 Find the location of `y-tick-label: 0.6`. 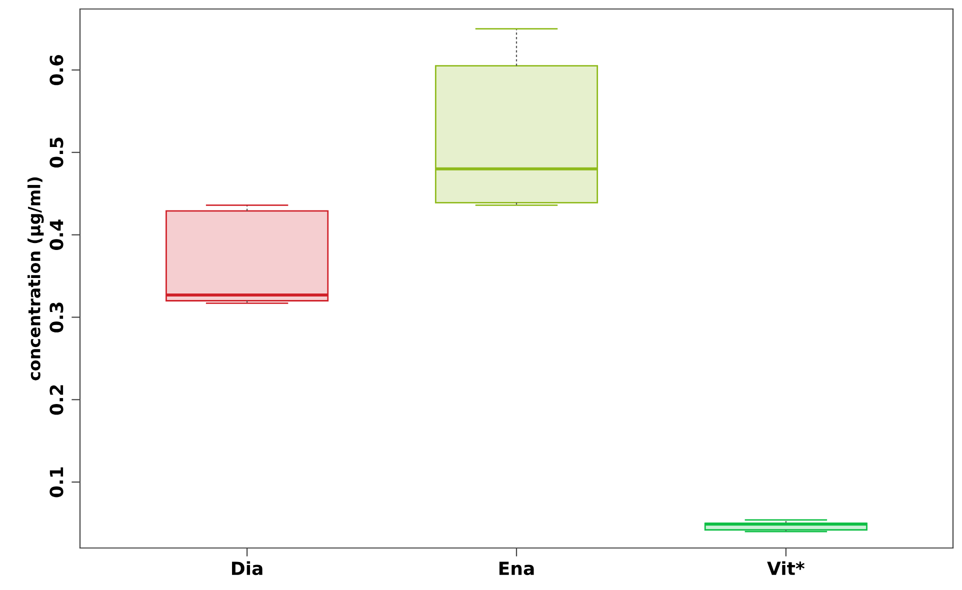

y-tick-label: 0.6 is located at coordinates (57, 70).